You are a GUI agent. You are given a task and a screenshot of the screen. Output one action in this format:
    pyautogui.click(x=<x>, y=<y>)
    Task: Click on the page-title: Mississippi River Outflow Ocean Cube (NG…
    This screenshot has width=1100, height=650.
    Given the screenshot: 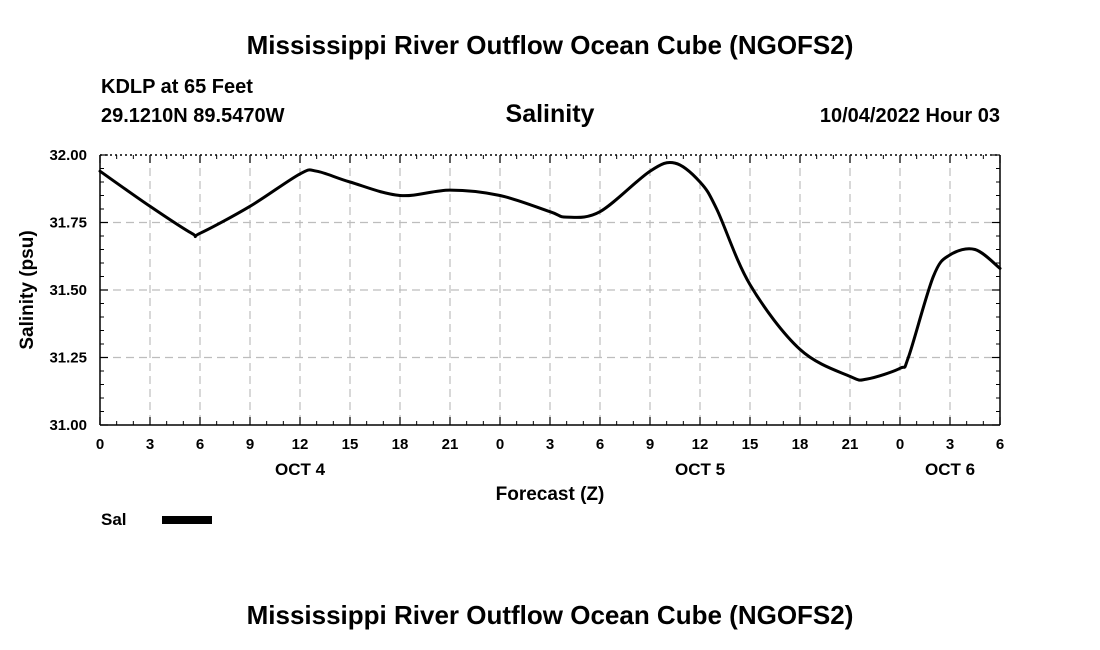 What is the action you would take?
    pyautogui.click(x=550, y=45)
    